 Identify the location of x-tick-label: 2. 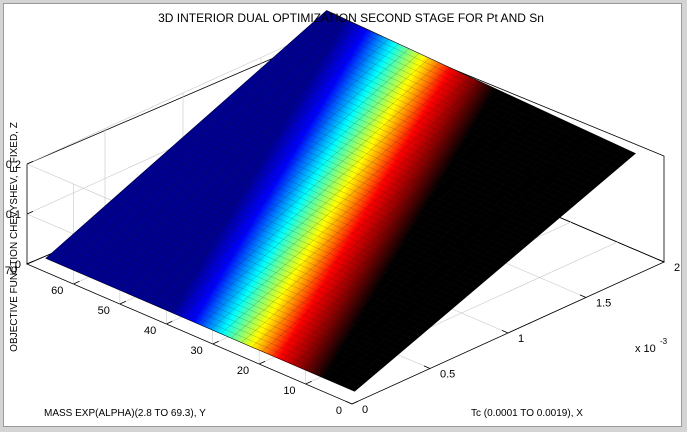
(677, 268).